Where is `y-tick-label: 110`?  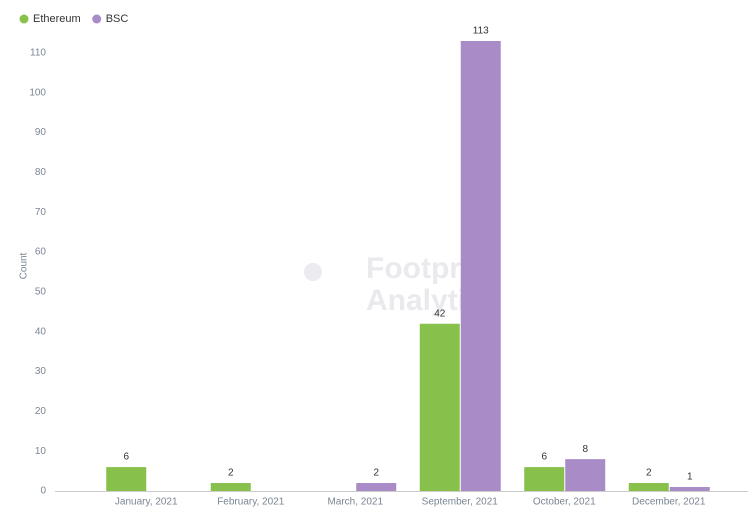
y-tick-label: 110 is located at coordinates (38, 53).